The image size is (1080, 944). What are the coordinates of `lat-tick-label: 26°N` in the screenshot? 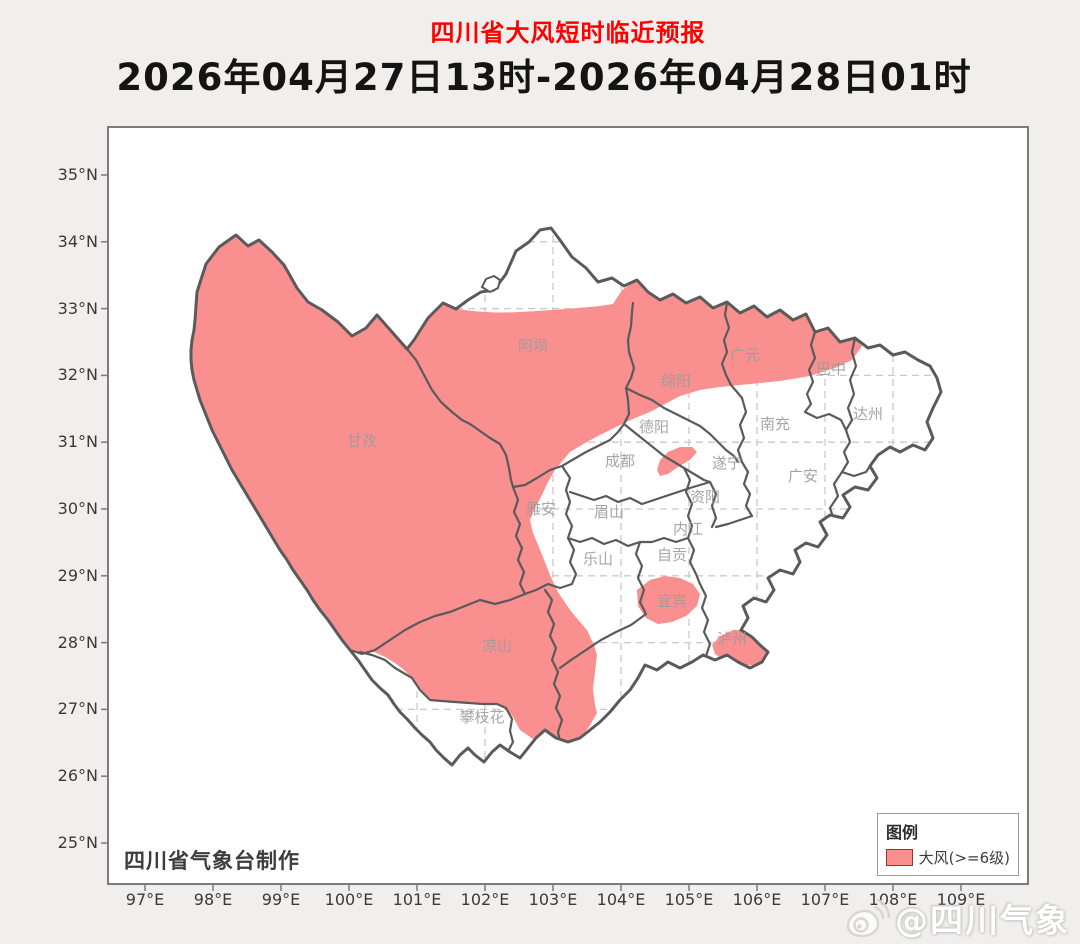 It's located at (77, 776).